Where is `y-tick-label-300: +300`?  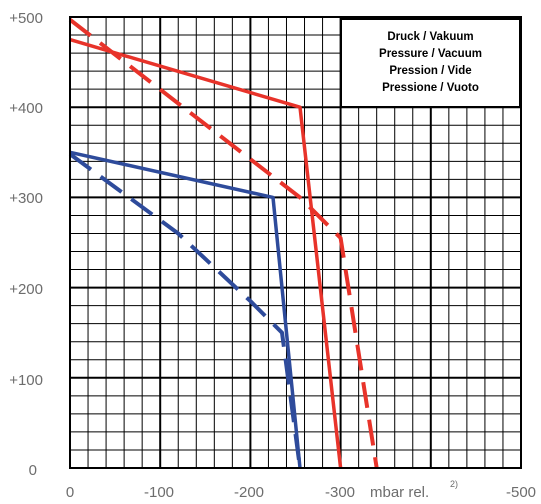 y-tick-label-300: +300 is located at coordinates (26, 198).